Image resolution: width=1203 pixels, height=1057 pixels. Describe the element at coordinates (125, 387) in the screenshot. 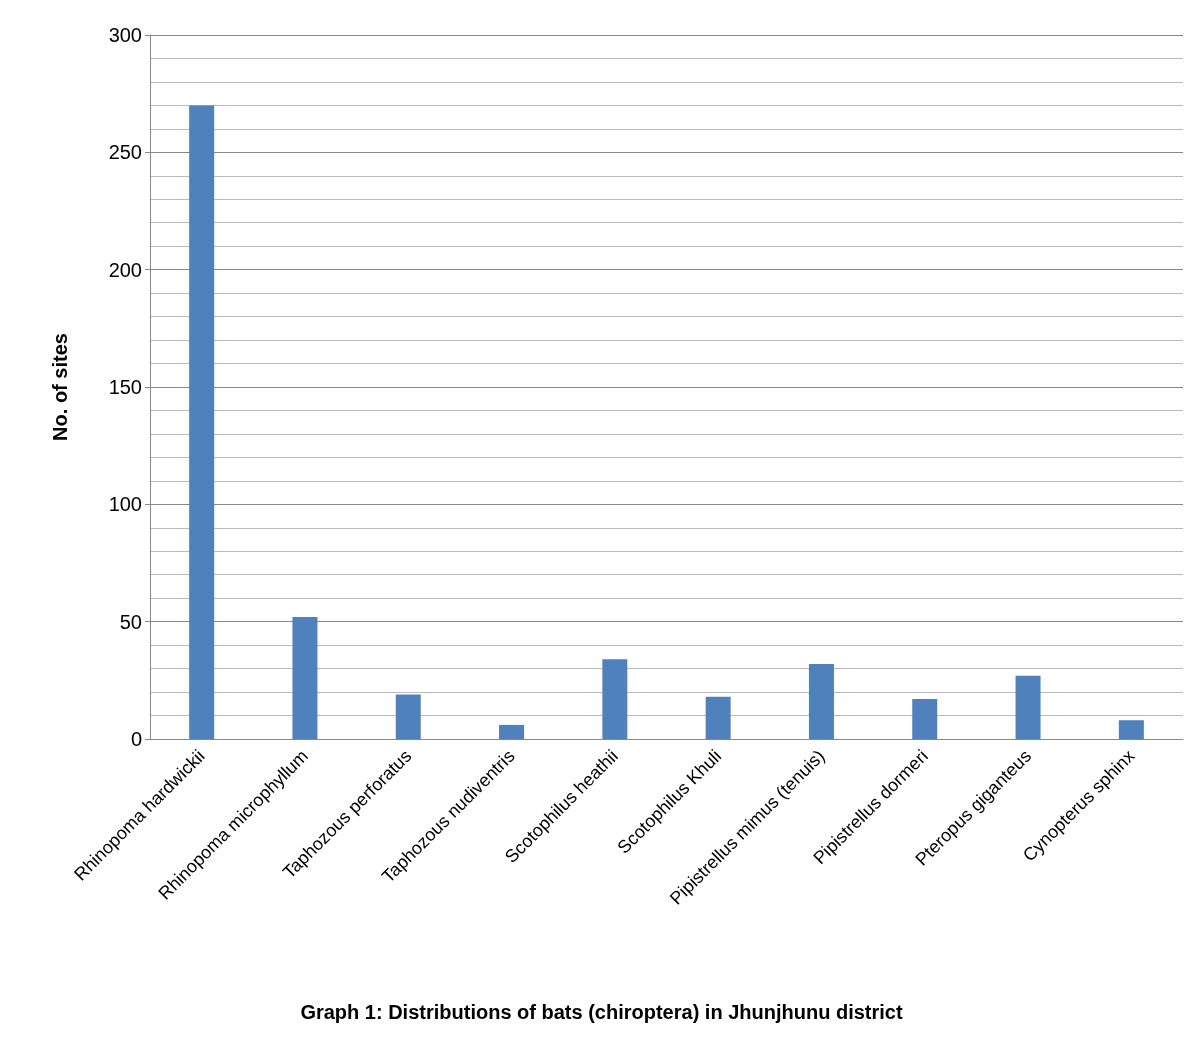

I see `y-tick-label: 150` at that location.